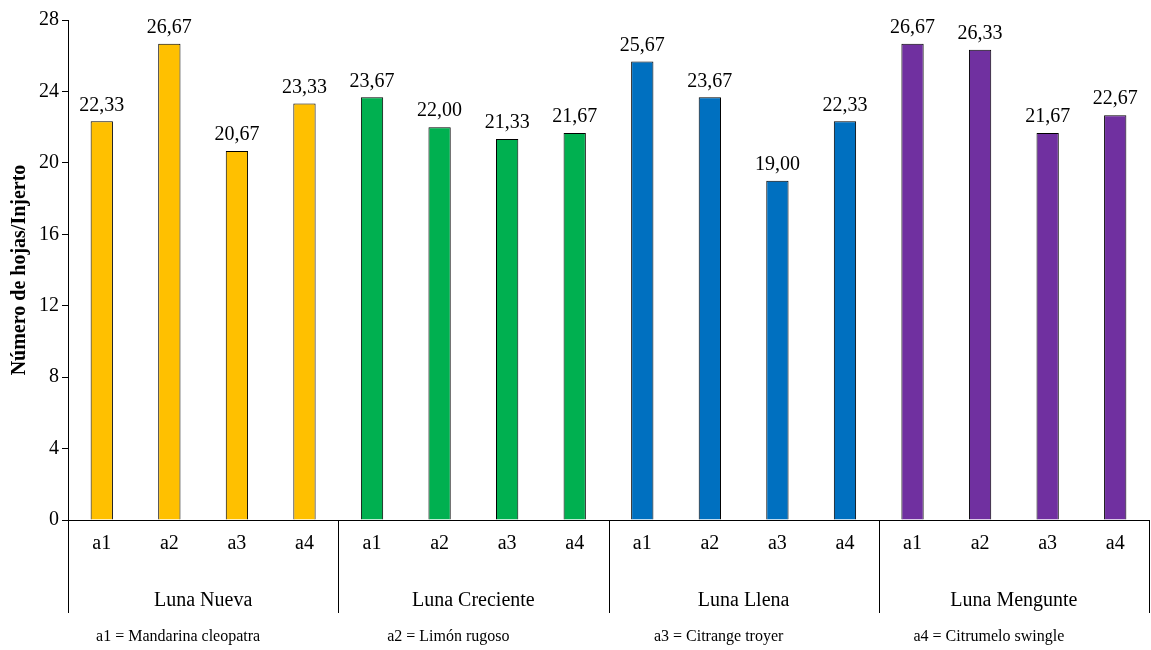  I want to click on y-tick-label: 28, so click(49, 18).